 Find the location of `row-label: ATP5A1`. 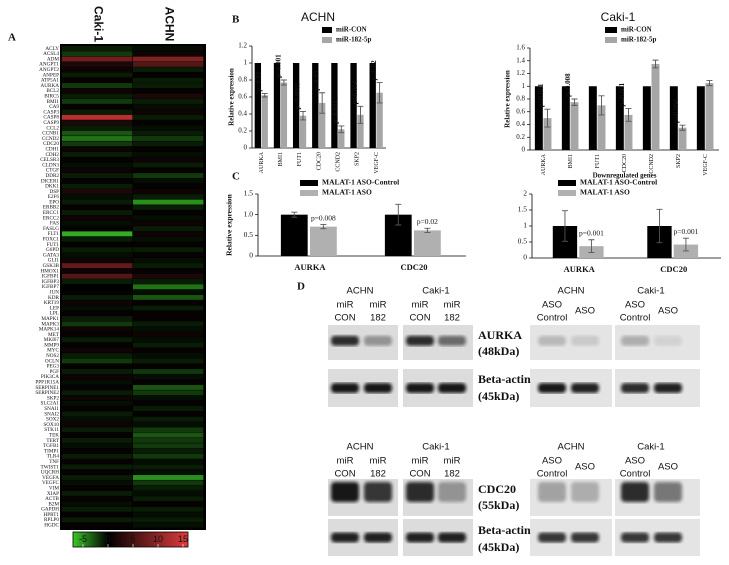

row-label: ATP5A1 is located at coordinates (50, 81).